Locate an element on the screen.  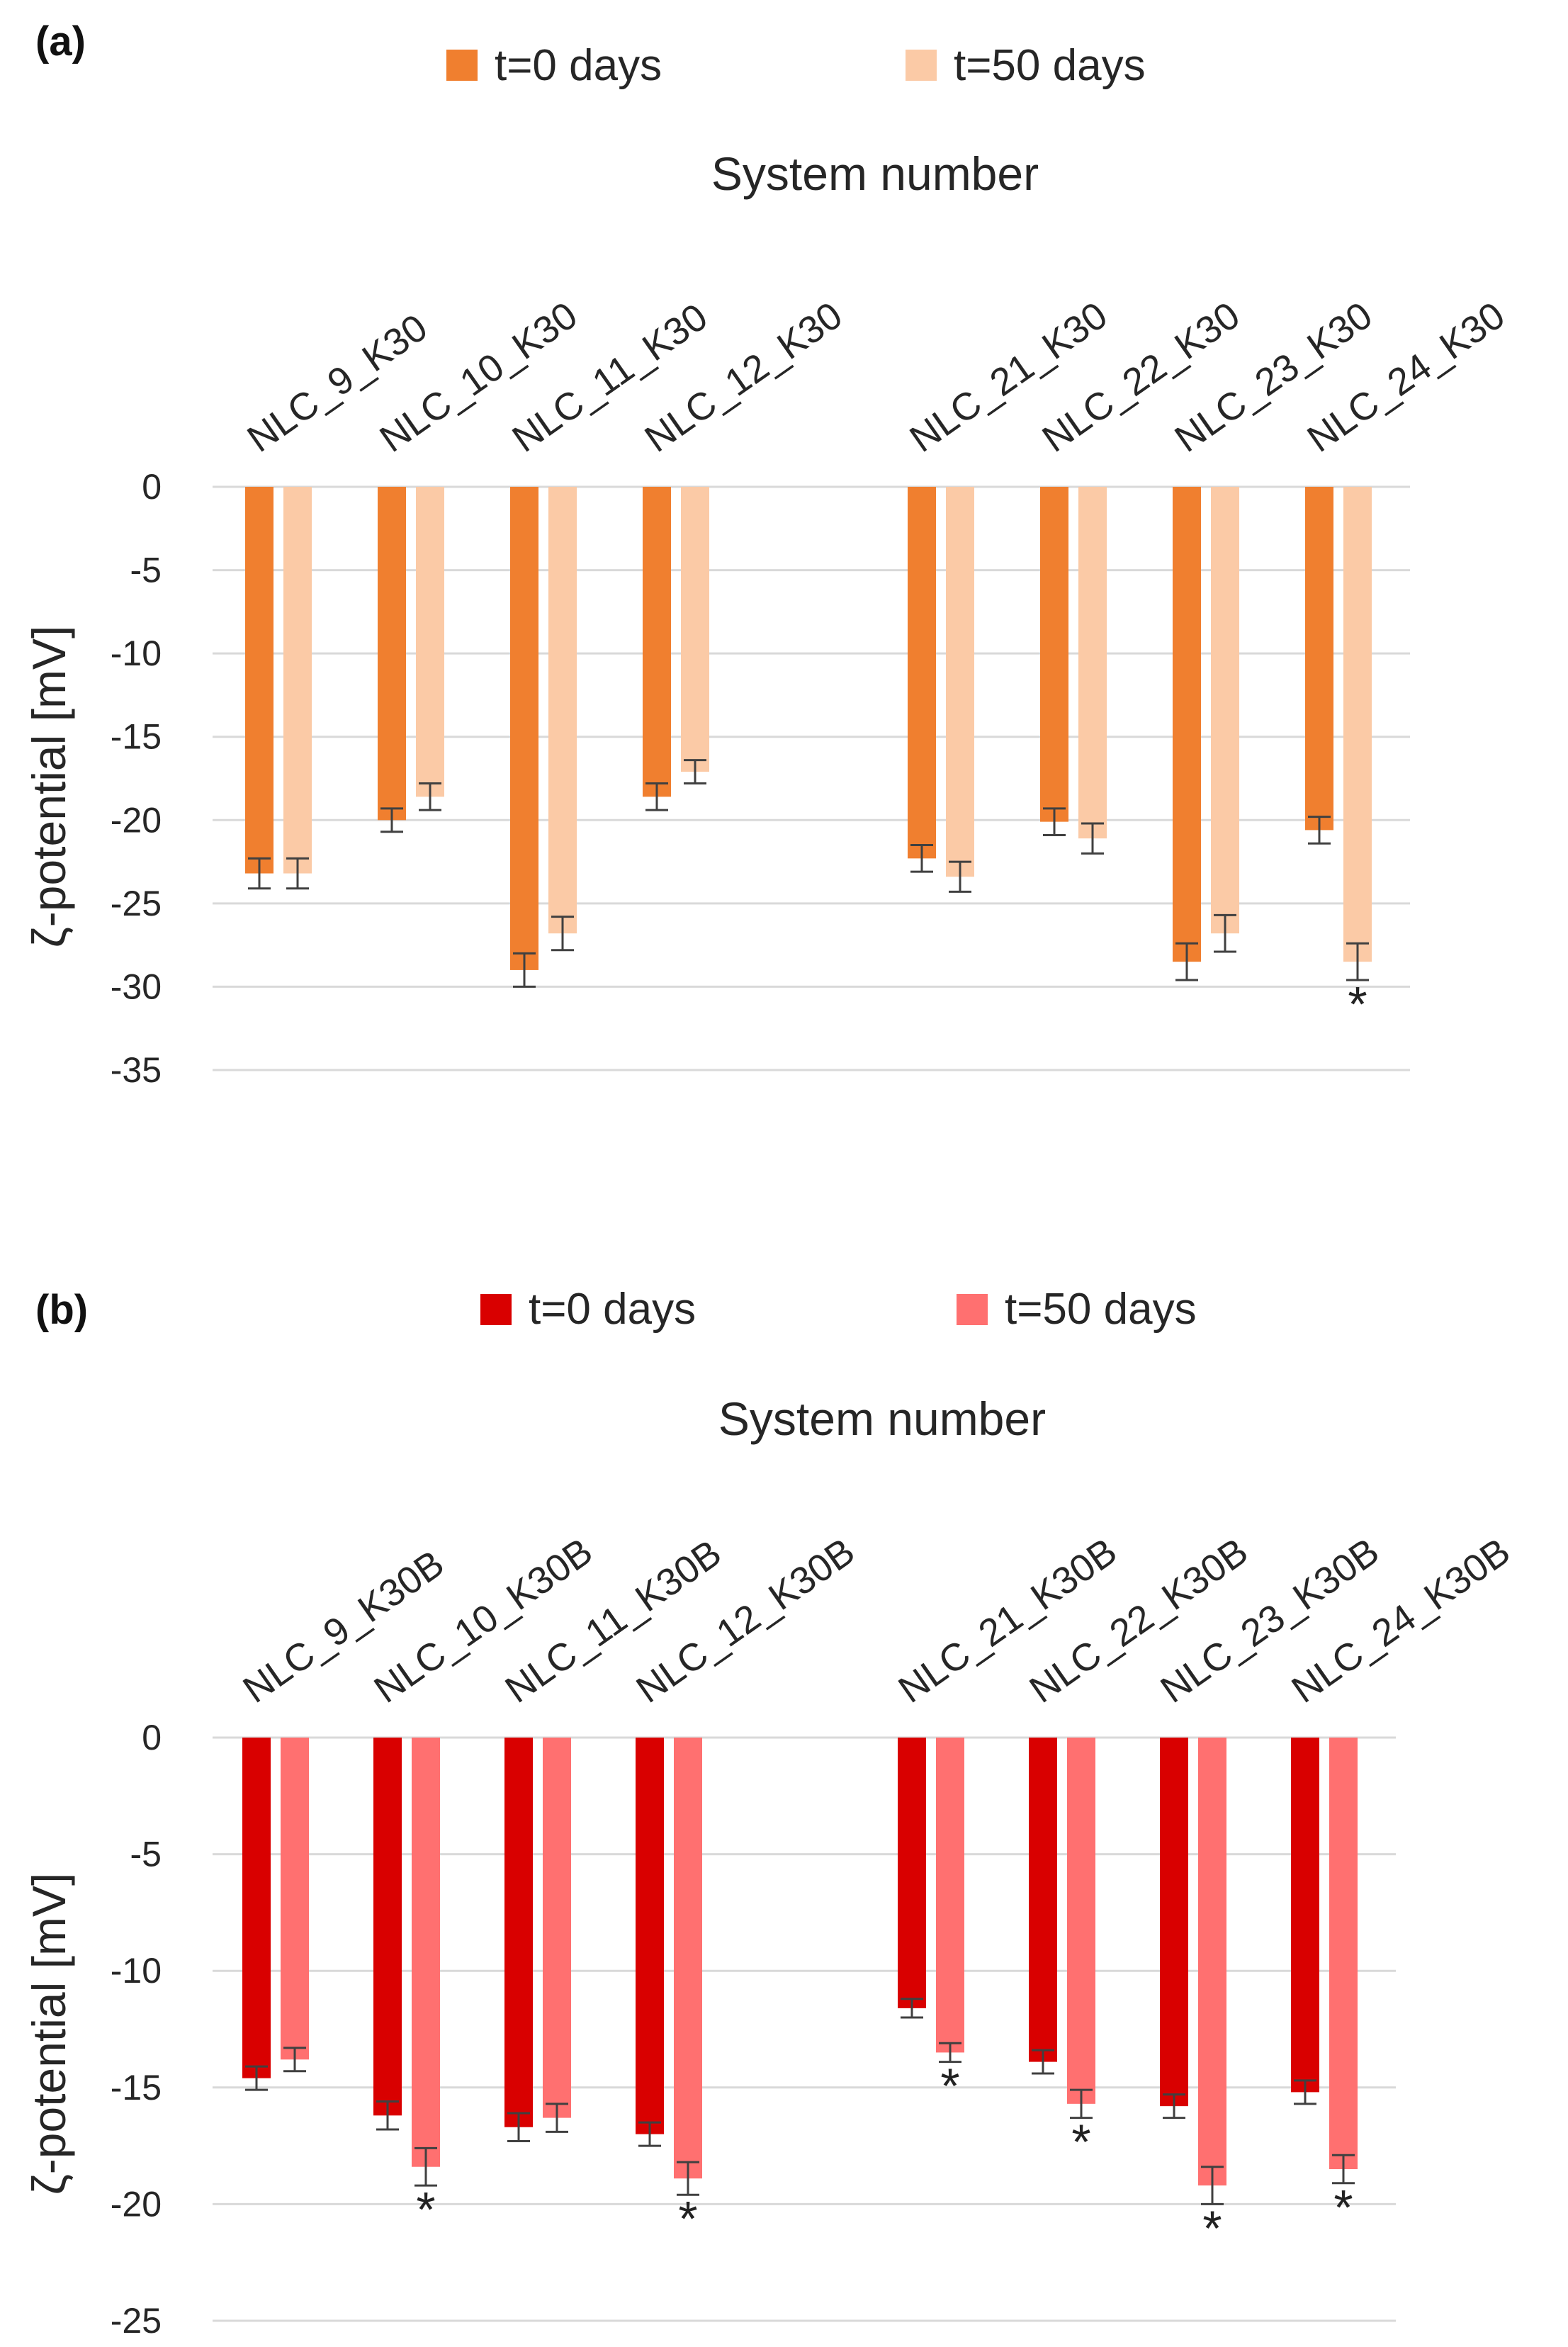
category-label-b-3: NLC_12_K30B is located at coordinates (745, 1620).